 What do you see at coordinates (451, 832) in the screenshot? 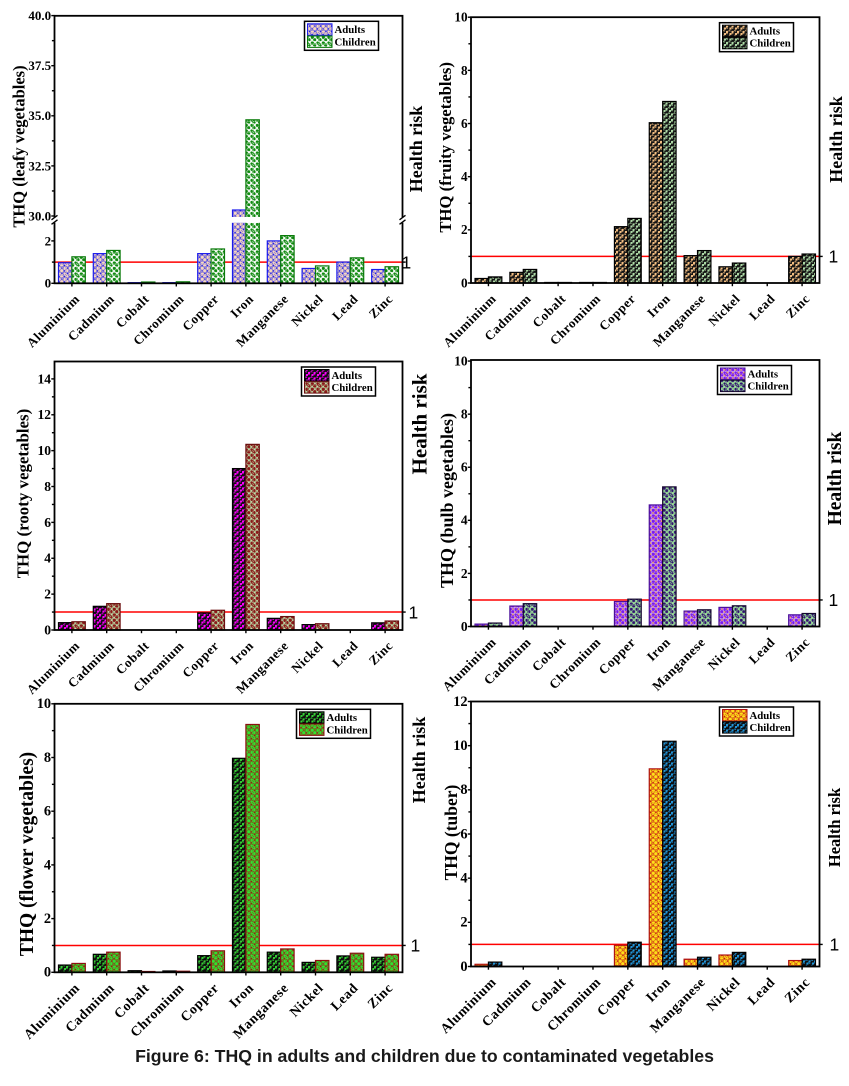
I see `svg-text: THQ (tuber)` at bounding box center [451, 832].